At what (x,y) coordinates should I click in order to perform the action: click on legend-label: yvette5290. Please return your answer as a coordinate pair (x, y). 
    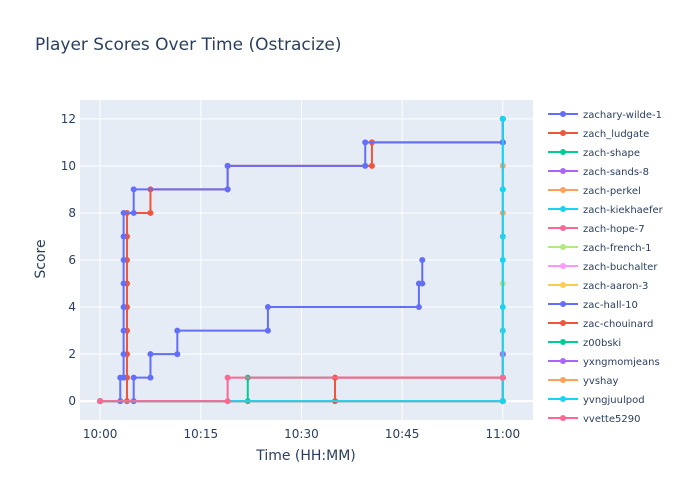
    Looking at the image, I should click on (611, 419).